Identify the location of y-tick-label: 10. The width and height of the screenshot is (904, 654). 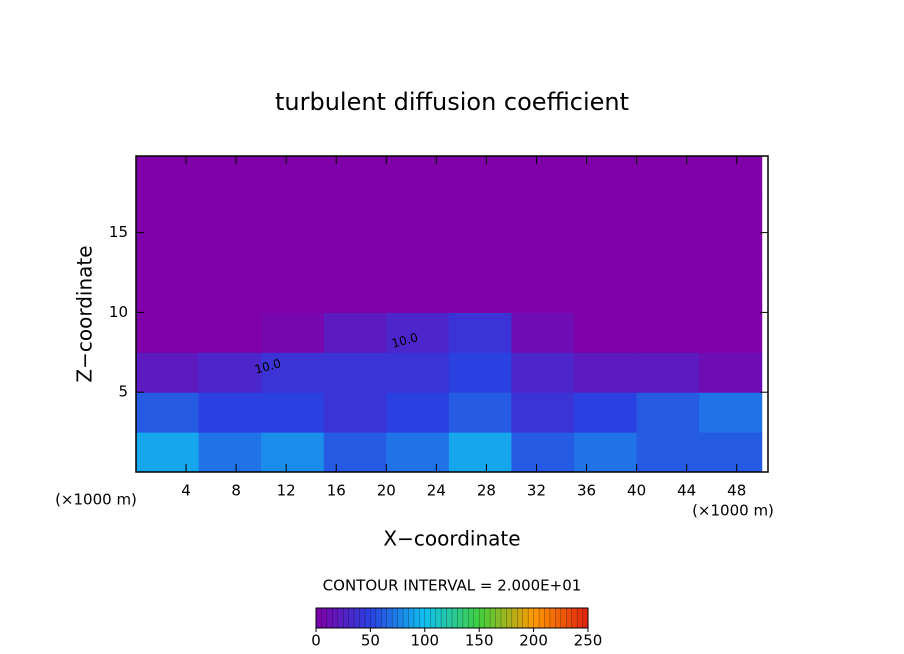
(118, 312).